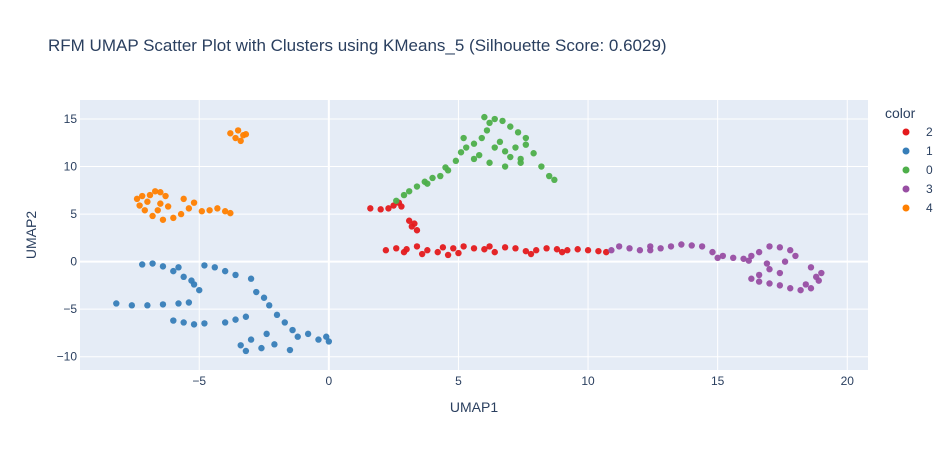 Image resolution: width=948 pixels, height=455 pixels. I want to click on legend-item-0: 0, so click(918, 170).